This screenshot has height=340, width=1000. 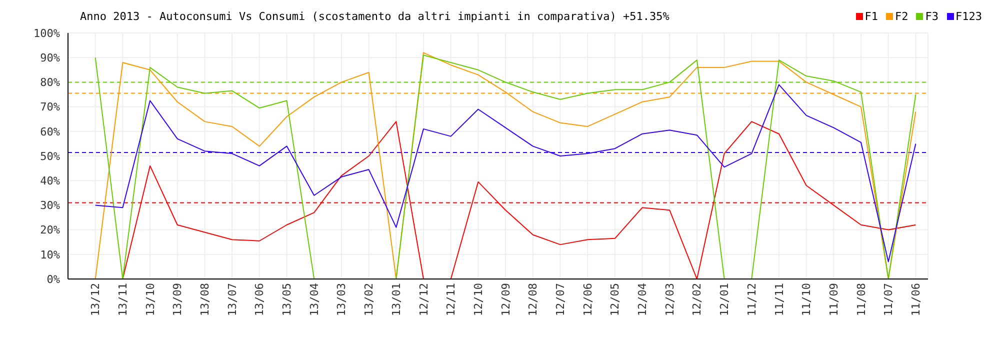 I want to click on y-tick-label: 30%, so click(x=50, y=205).